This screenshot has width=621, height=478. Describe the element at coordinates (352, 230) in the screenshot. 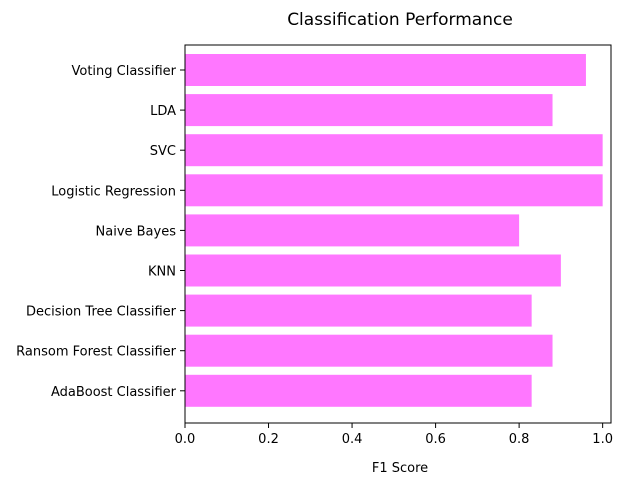

I see `bar-naive-bayes` at that location.